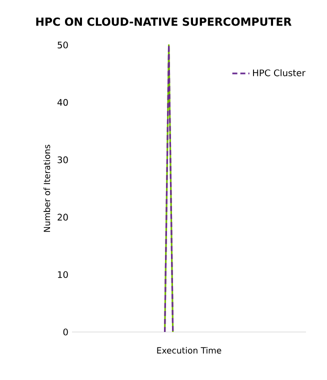 Image resolution: width=327 pixels, height=380 pixels. What do you see at coordinates (63, 160) in the screenshot?
I see `y-tick-label: 30` at bounding box center [63, 160].